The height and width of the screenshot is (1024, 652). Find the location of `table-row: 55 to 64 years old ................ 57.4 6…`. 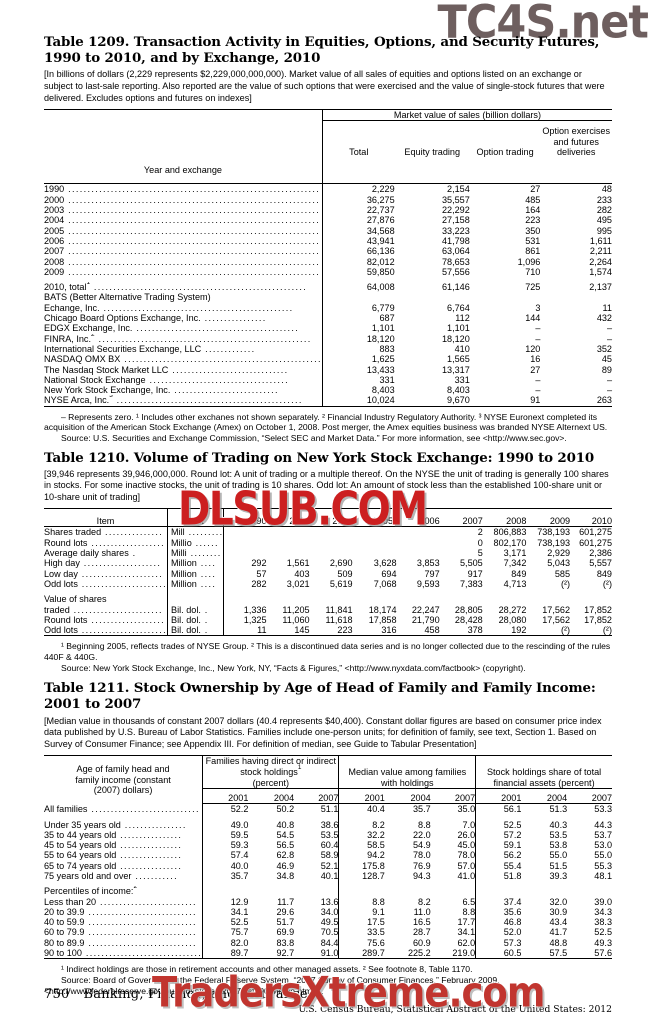

table-row: 55 to 64 years old ................ 57.4 6… is located at coordinates (328, 855).